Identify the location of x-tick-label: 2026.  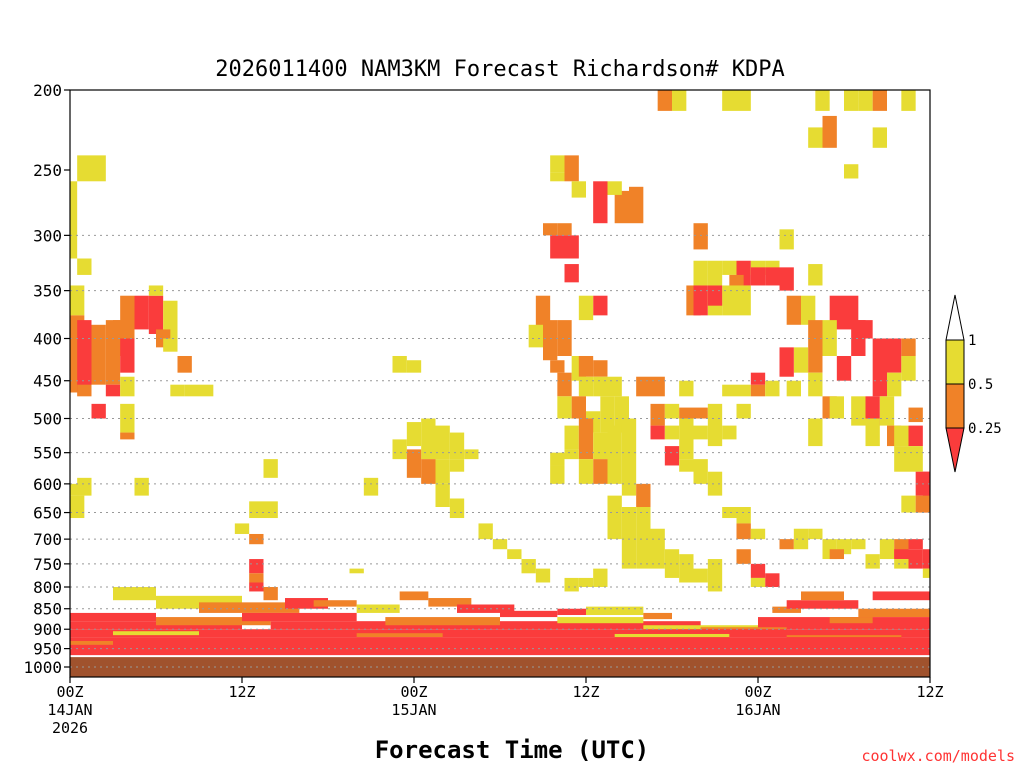
(70, 728).